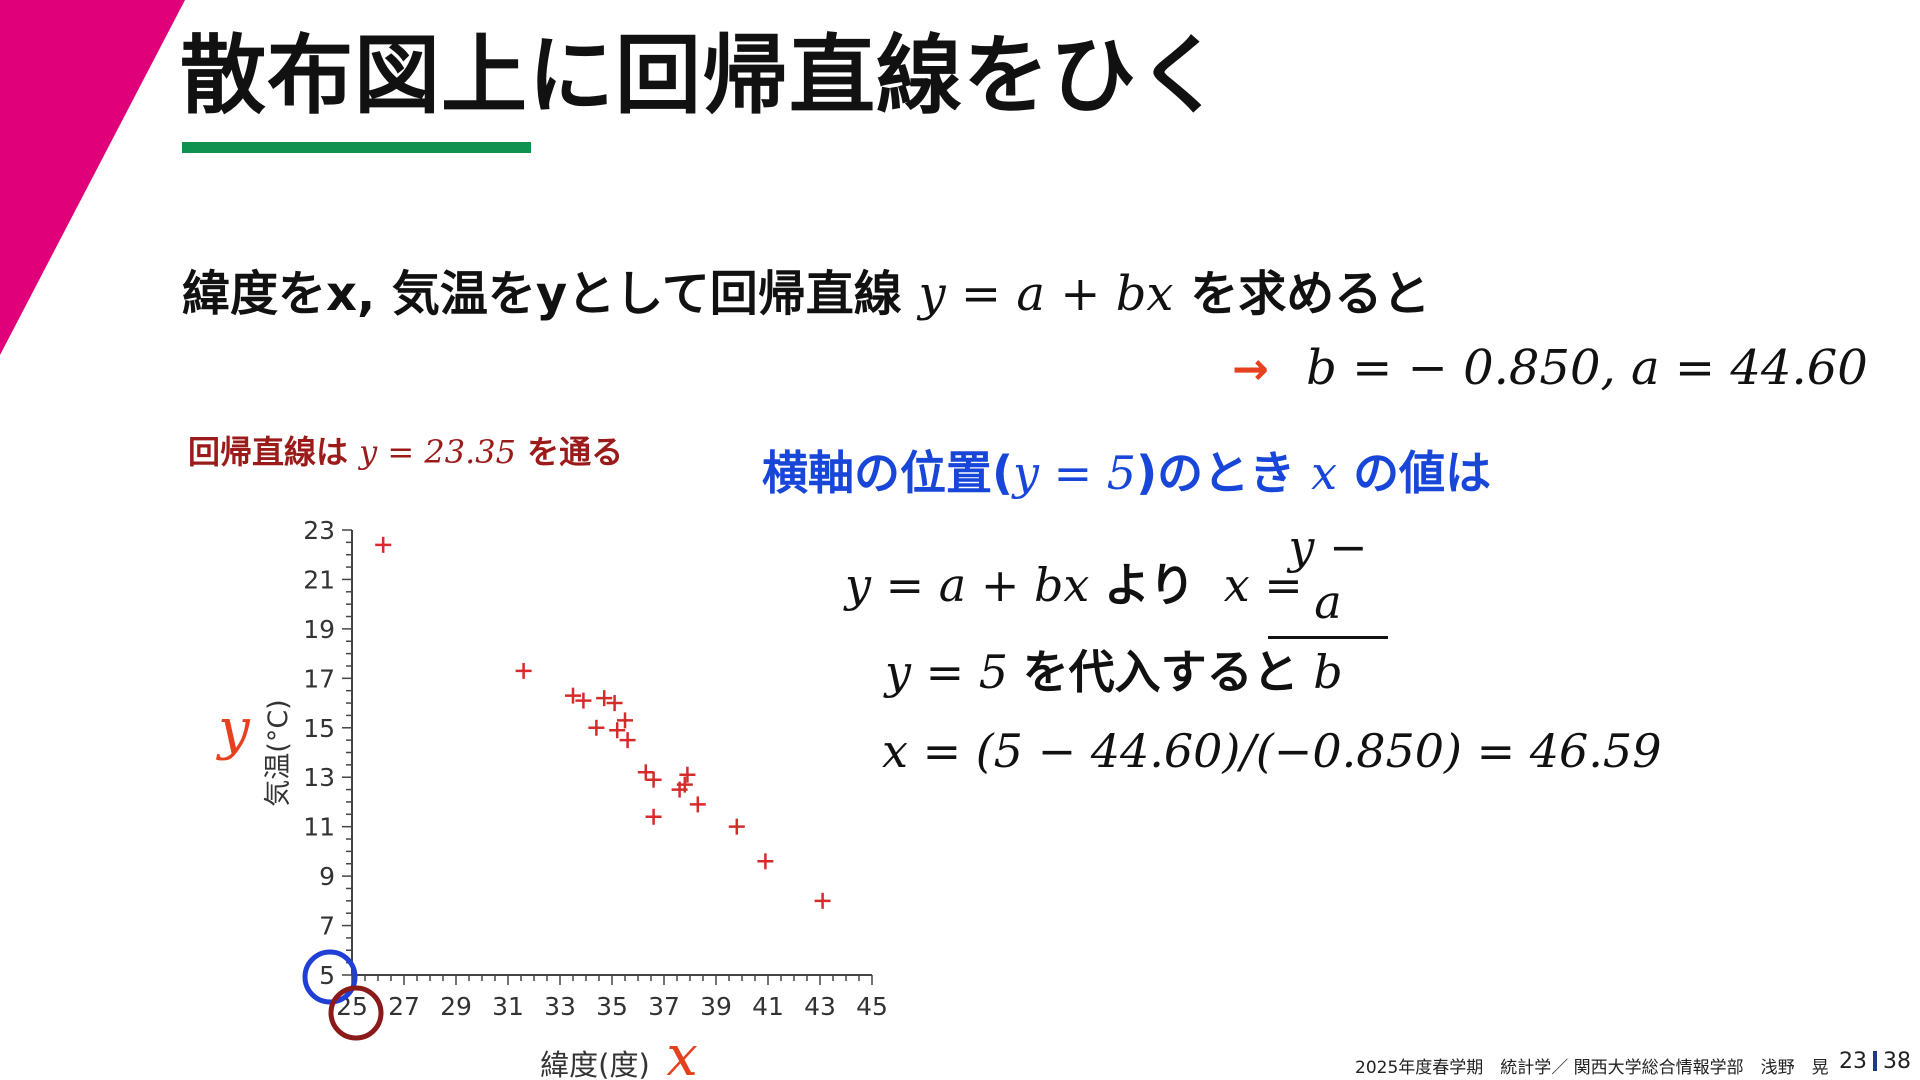  Describe the element at coordinates (356, 147) in the screenshot. I see `title-underline` at that location.